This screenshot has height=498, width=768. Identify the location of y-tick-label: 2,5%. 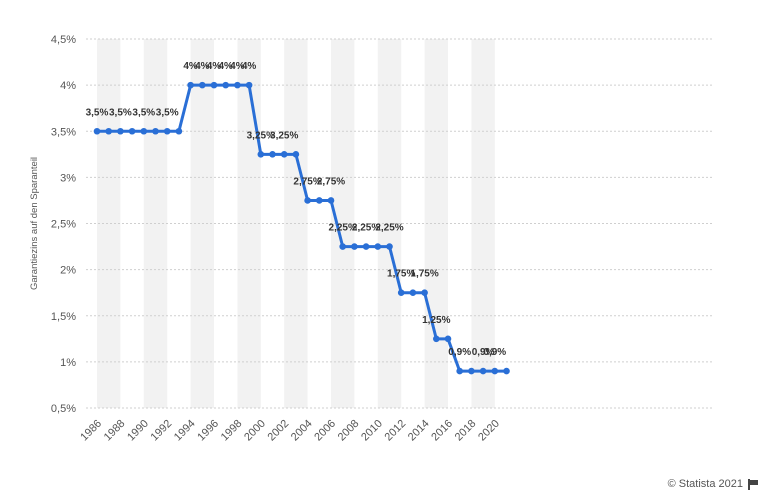
(63, 225).